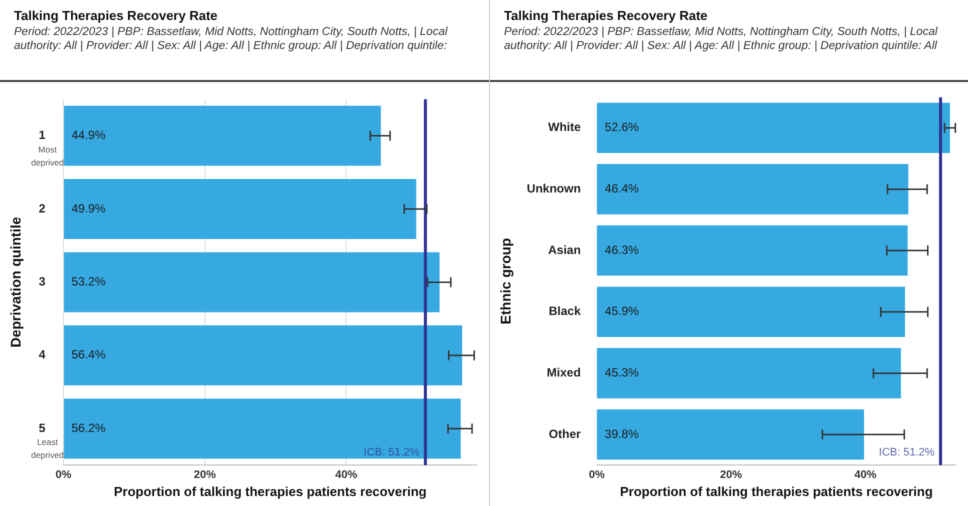 The height and width of the screenshot is (506, 968). I want to click on data-label: 46.4%, so click(622, 189).